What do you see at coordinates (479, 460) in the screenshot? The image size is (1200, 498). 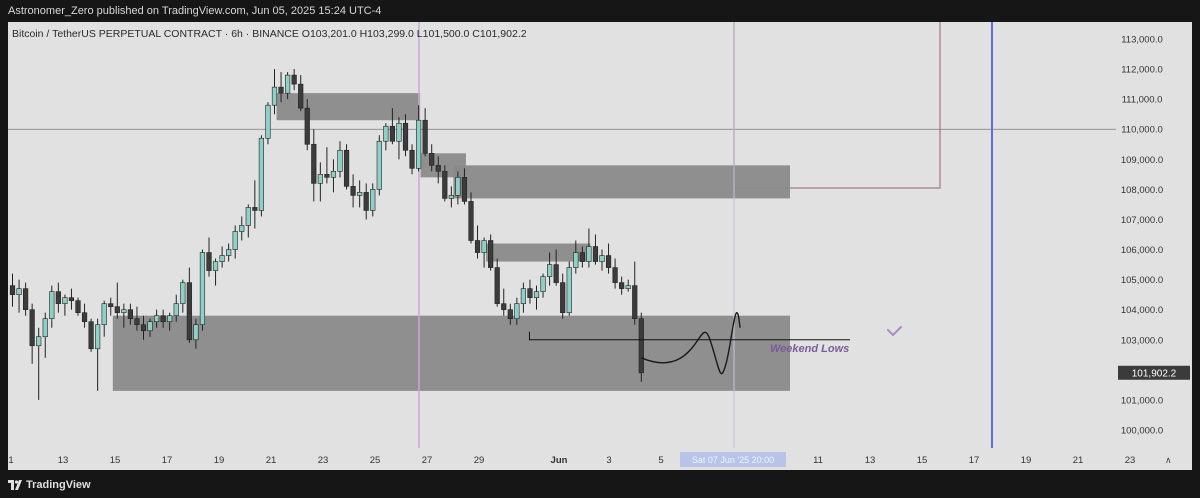 I see `x-tick-label: 29` at bounding box center [479, 460].